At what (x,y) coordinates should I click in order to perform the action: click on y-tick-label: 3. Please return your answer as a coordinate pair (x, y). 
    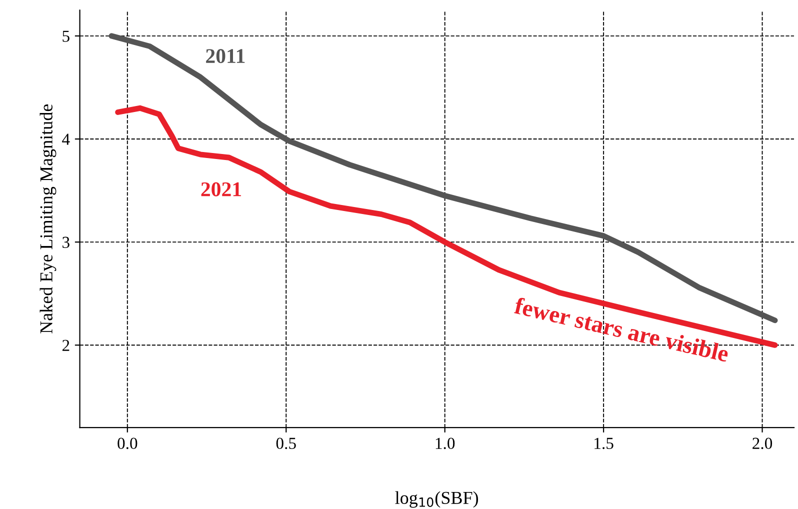
    Looking at the image, I should click on (66, 242).